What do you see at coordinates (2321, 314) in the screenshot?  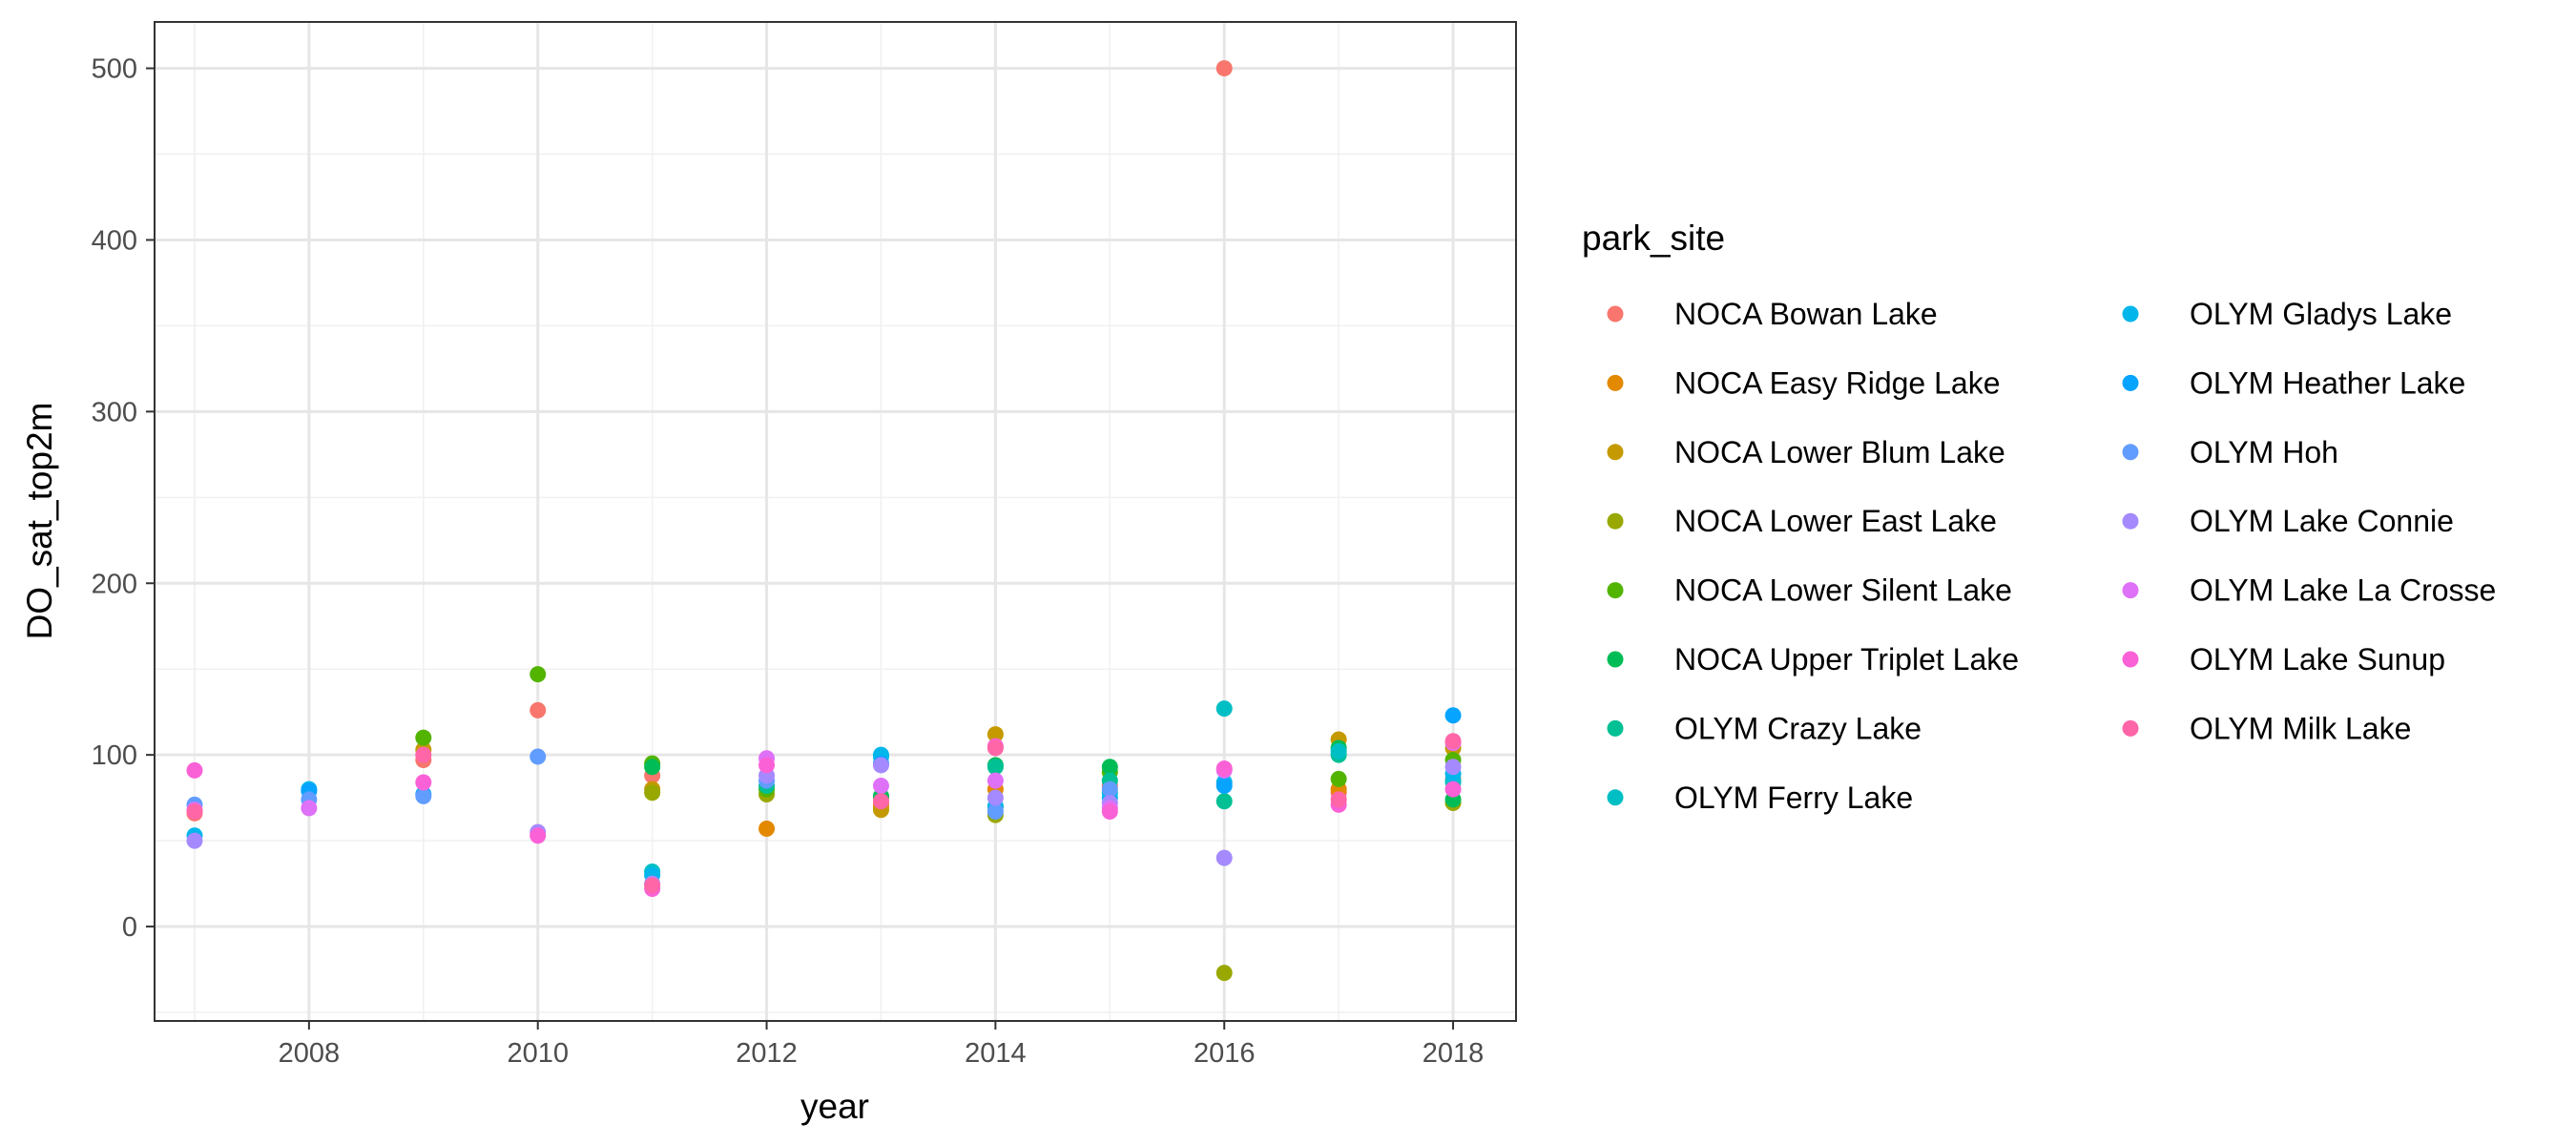 I see `legend-label: OLYM Gladys Lake` at bounding box center [2321, 314].